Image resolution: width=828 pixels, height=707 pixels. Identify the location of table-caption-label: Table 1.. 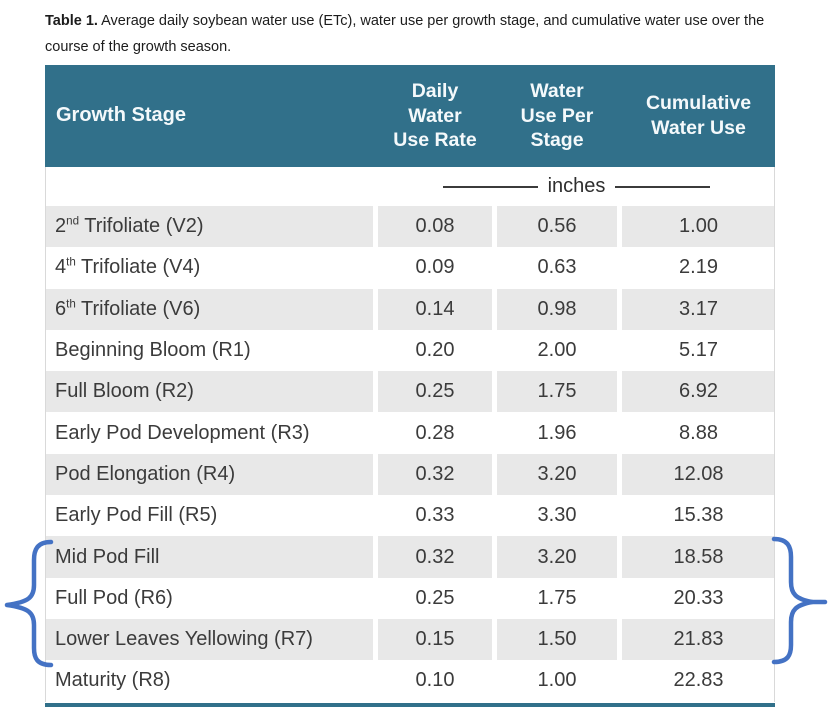
(71, 21).